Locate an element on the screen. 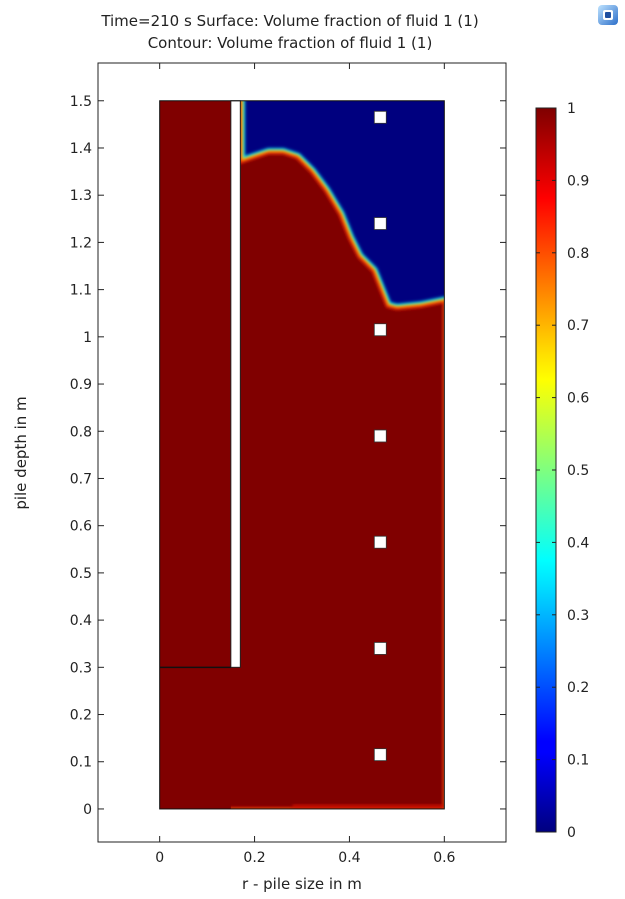  colorbar-tick-label: 0 is located at coordinates (571, 833).